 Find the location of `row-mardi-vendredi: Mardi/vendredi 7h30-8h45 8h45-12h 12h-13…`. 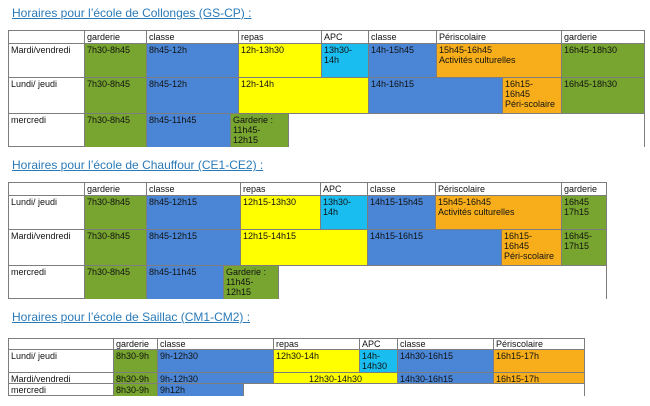

row-mardi-vendredi: Mardi/vendredi 7h30-8h45 8h45-12h 12h-13… is located at coordinates (326, 60).